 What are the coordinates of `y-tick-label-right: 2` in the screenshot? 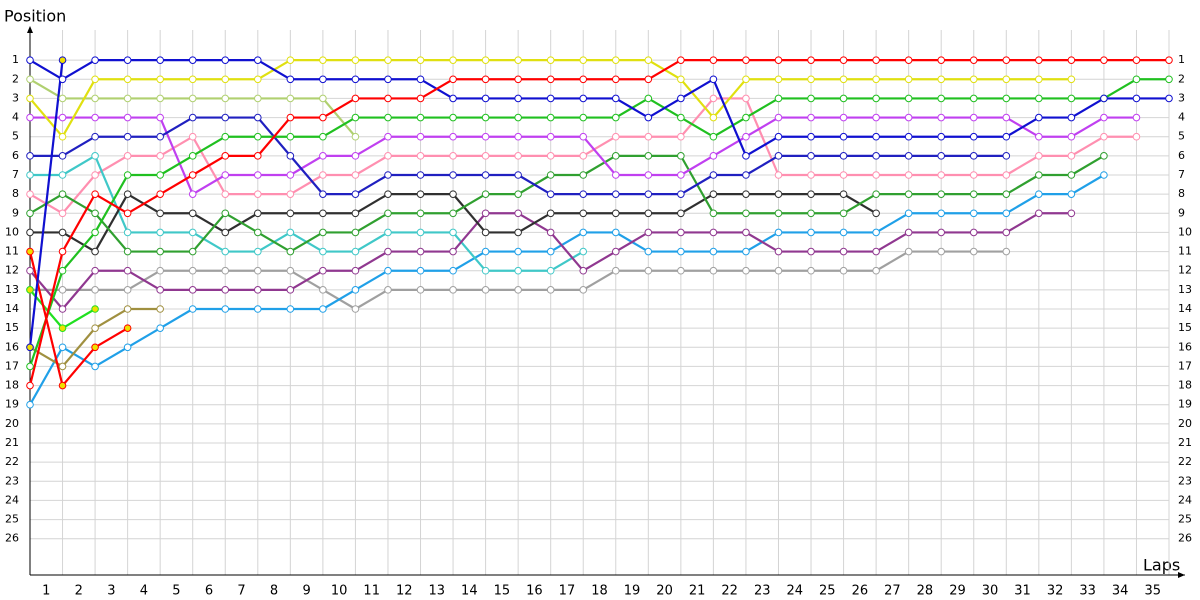 It's located at (1181, 78).